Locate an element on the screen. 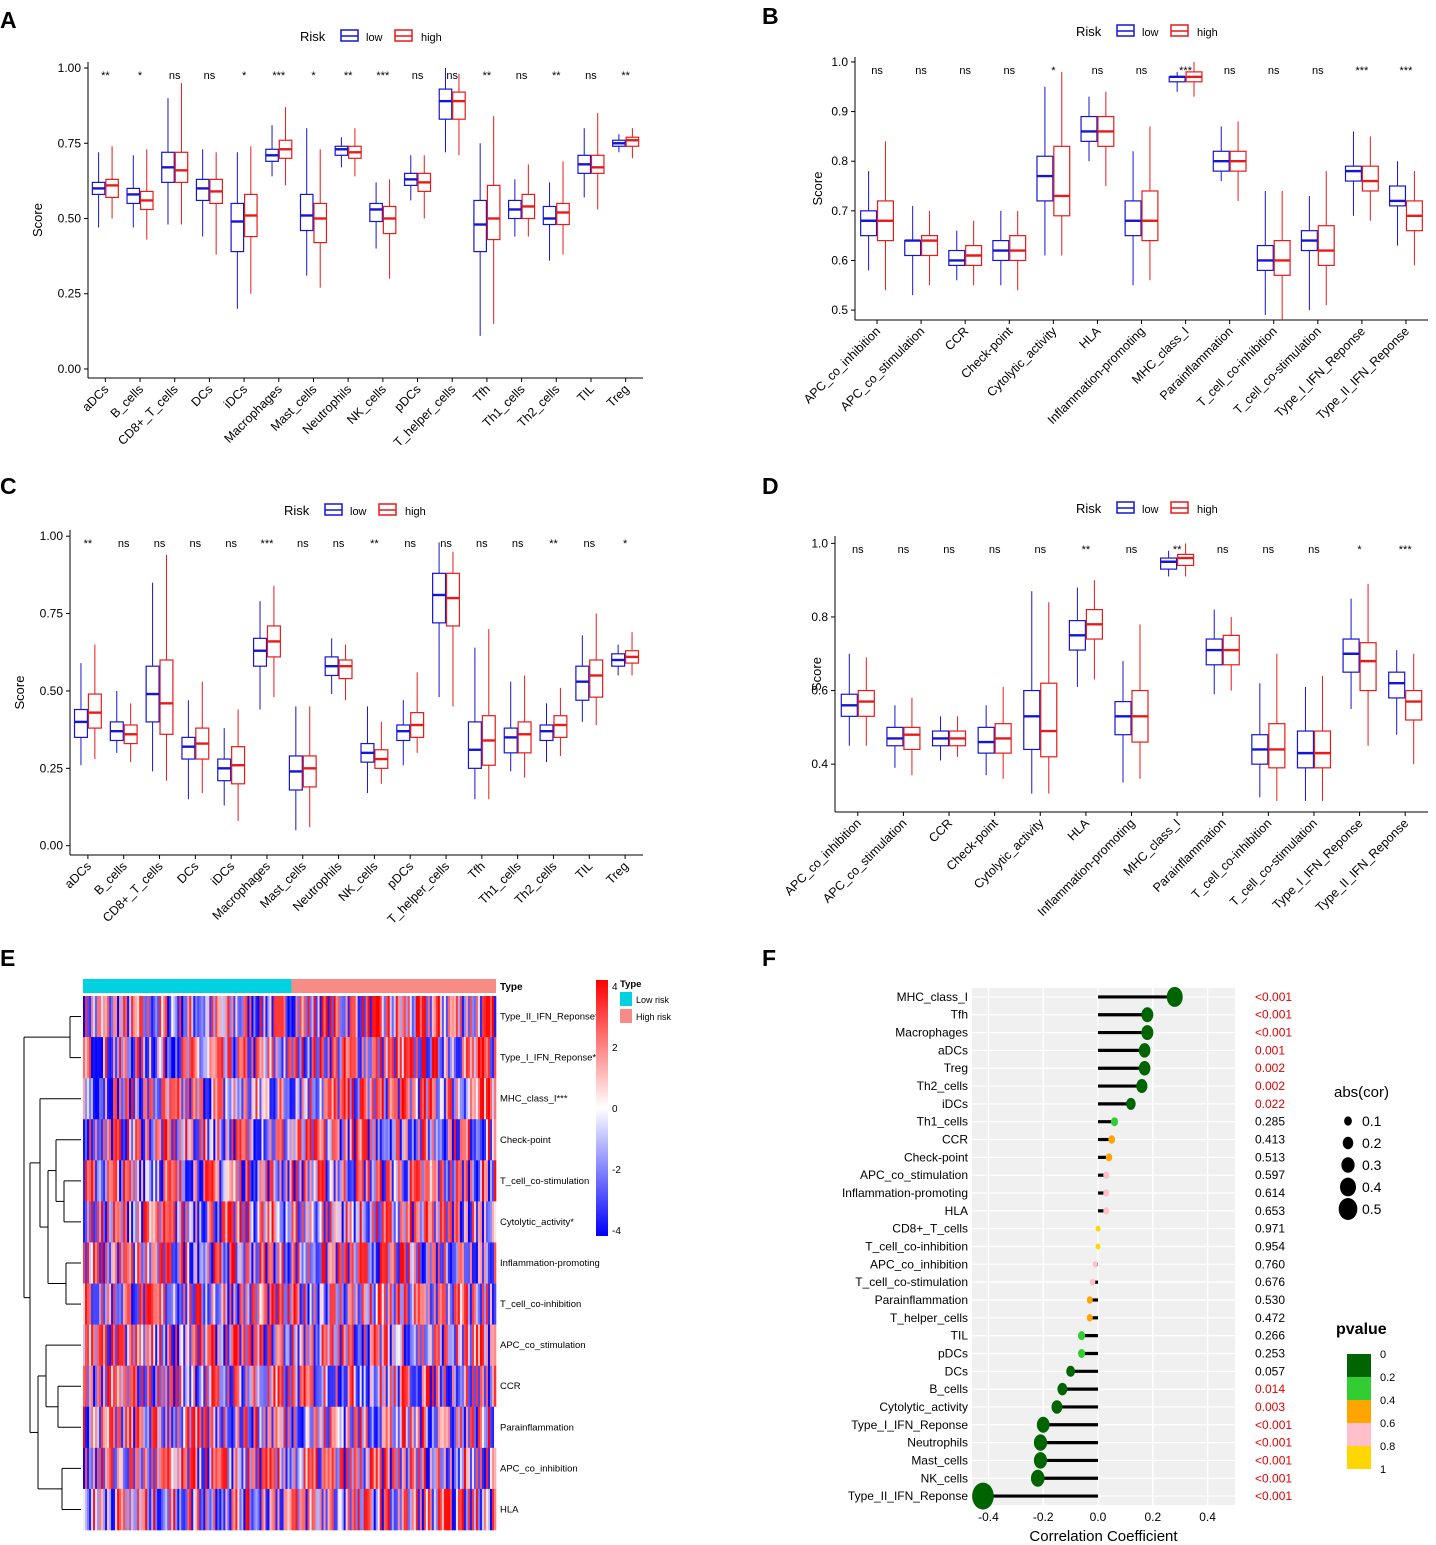 The height and width of the screenshot is (1545, 1436). box-low-Tfh is located at coordinates (474, 745).